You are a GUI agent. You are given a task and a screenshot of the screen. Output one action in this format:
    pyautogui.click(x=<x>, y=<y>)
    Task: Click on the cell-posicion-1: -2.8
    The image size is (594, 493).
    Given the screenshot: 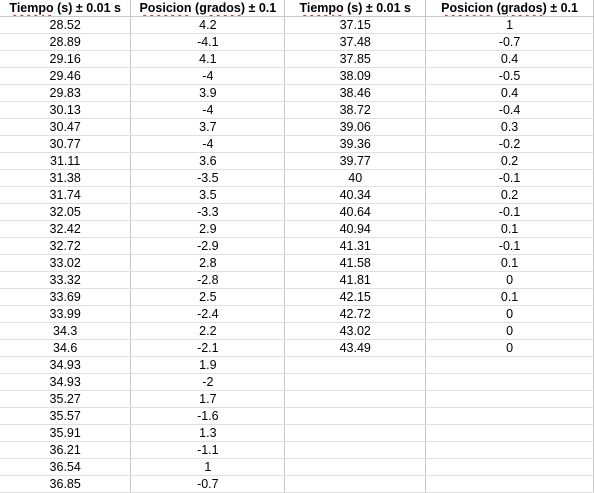 What is the action you would take?
    pyautogui.click(x=208, y=280)
    